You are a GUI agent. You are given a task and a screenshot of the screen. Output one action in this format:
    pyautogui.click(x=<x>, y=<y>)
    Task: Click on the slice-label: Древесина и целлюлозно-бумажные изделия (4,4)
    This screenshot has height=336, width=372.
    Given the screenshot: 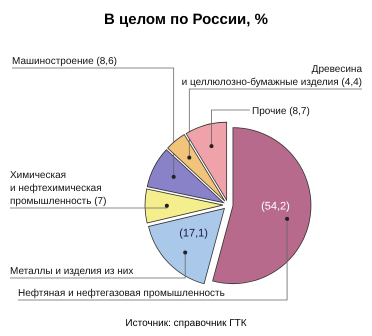 What is the action you would take?
    pyautogui.click(x=272, y=76)
    